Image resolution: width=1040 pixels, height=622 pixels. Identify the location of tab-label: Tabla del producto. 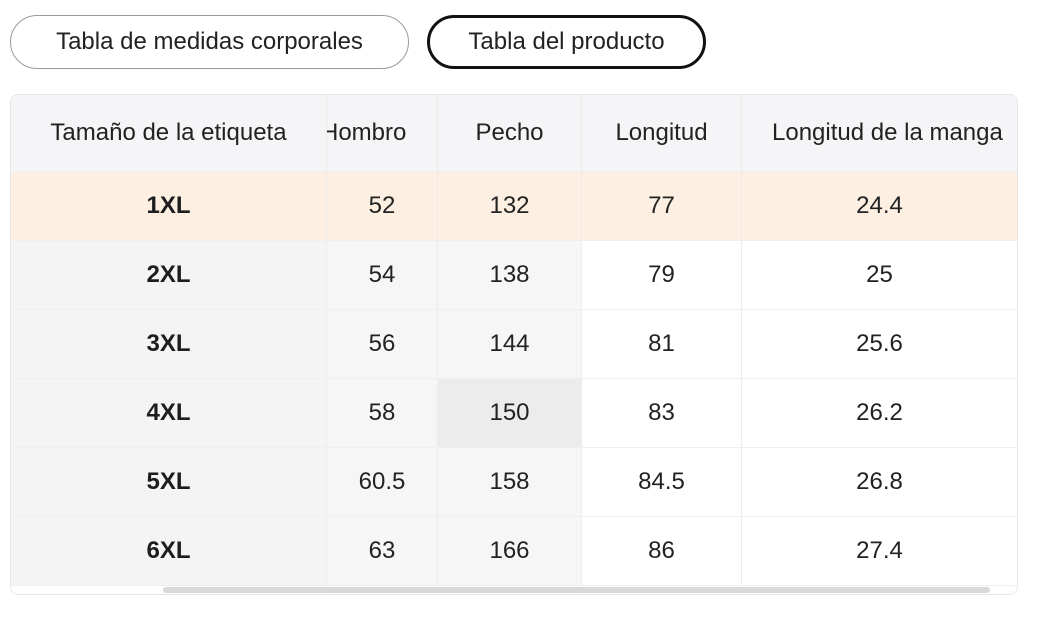
(566, 41).